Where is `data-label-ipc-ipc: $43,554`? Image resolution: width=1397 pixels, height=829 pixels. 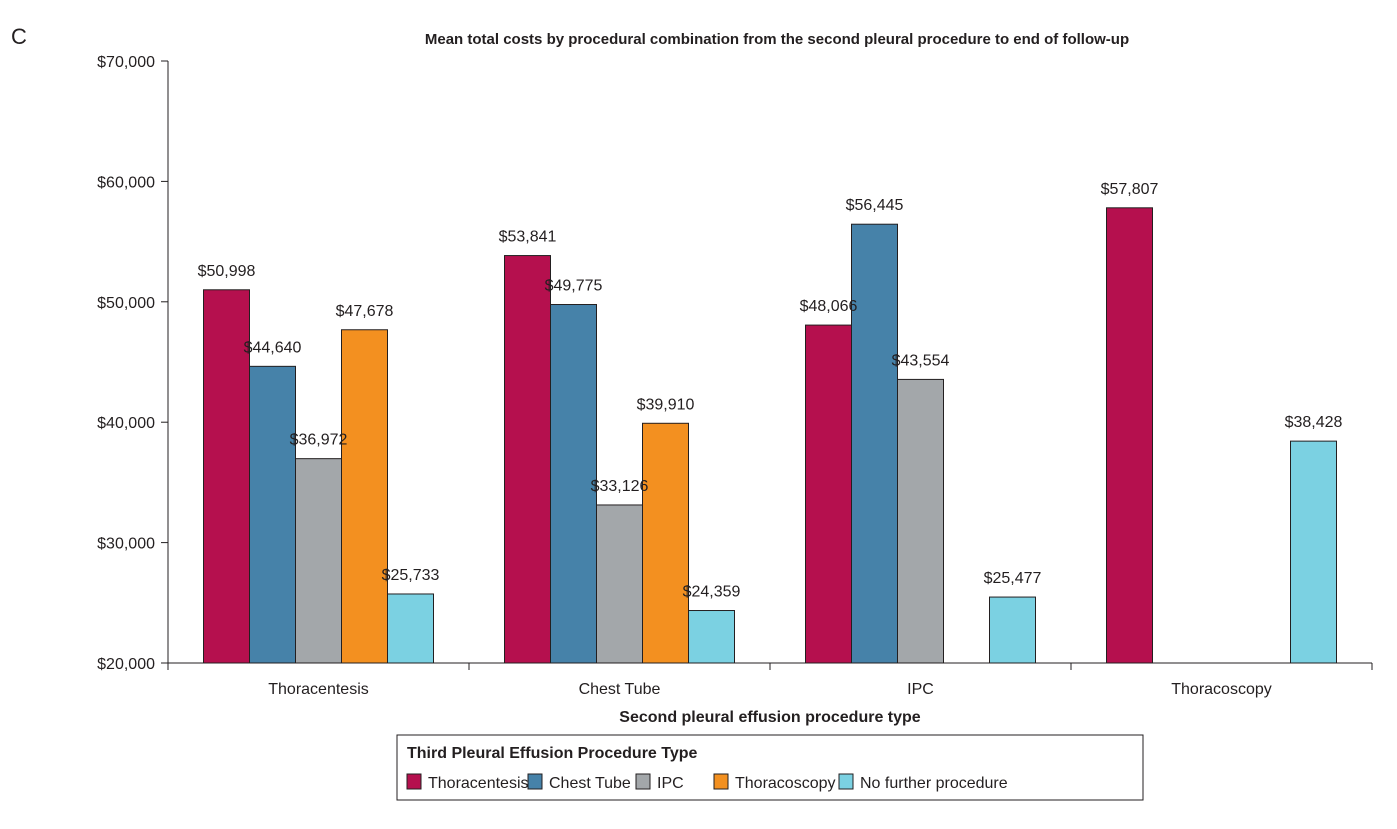
data-label-ipc-ipc: $43,554 is located at coordinates (921, 360).